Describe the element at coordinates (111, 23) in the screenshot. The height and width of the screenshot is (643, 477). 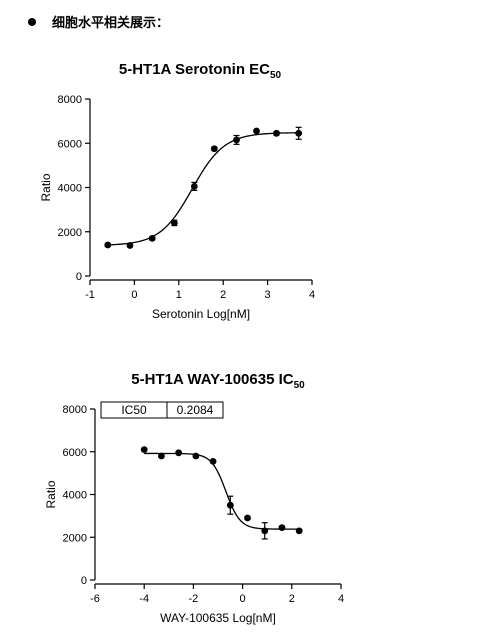
I see `section-heading-text: 细胞水平相关展示：` at that location.